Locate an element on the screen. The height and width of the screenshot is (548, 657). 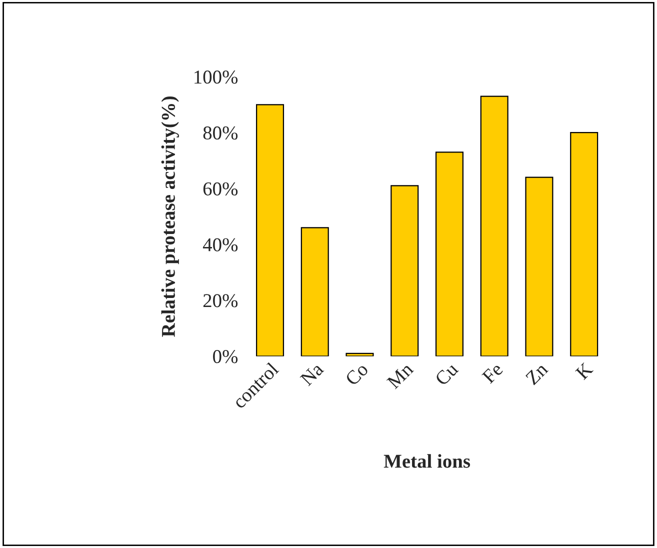
y-tick-label: 20% is located at coordinates (220, 301).